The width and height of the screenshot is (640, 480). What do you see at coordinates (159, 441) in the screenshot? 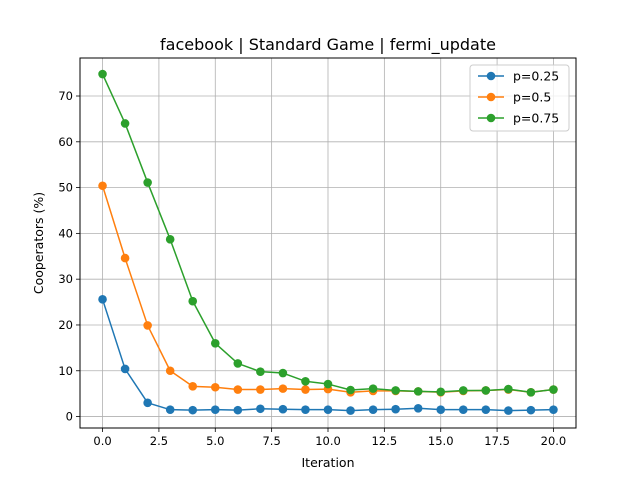
I see `x-tick-label: 2.5` at bounding box center [159, 441].